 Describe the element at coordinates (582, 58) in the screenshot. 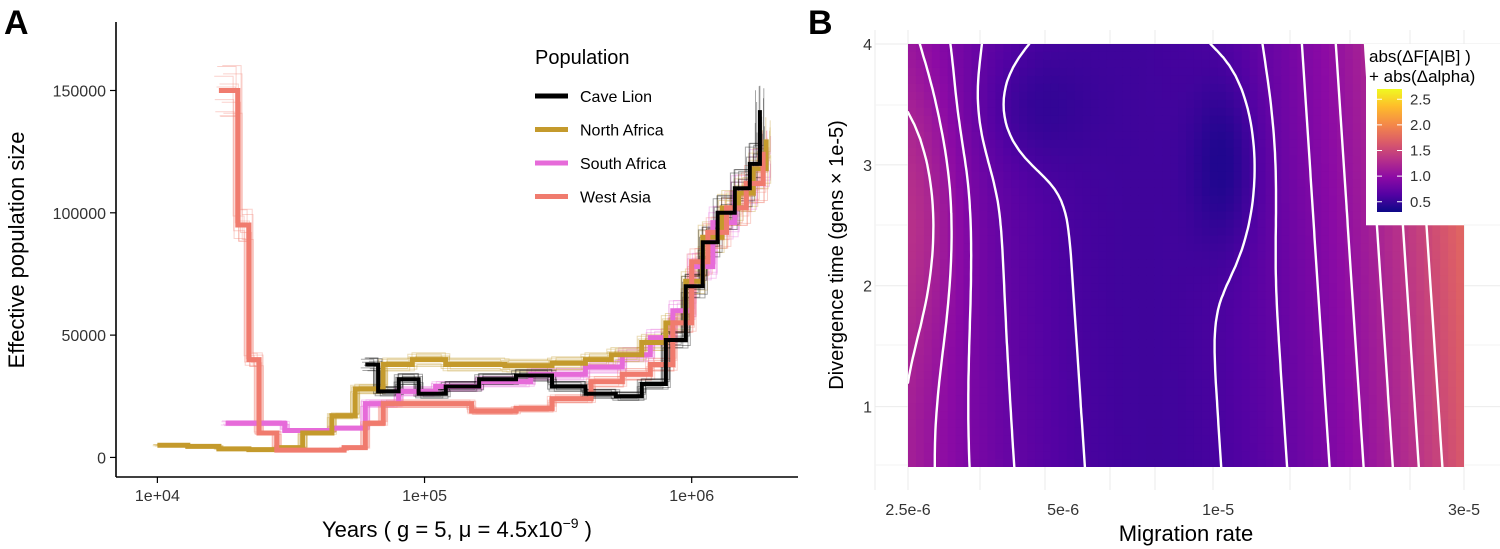

I see `legend-title: Population` at that location.